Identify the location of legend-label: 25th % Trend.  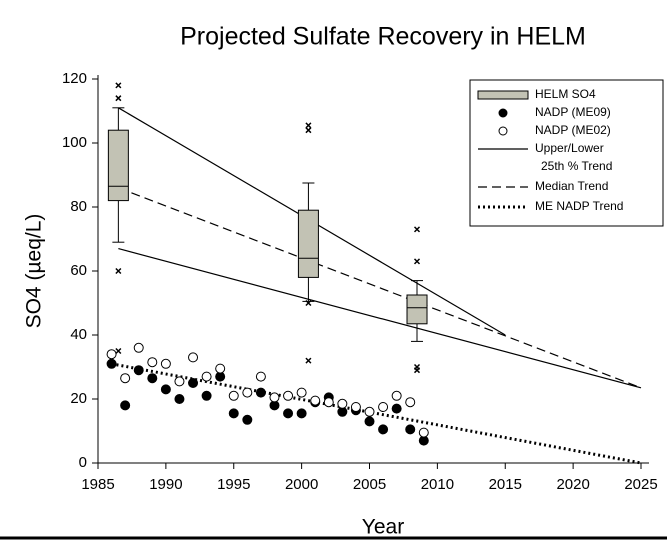
(576, 166).